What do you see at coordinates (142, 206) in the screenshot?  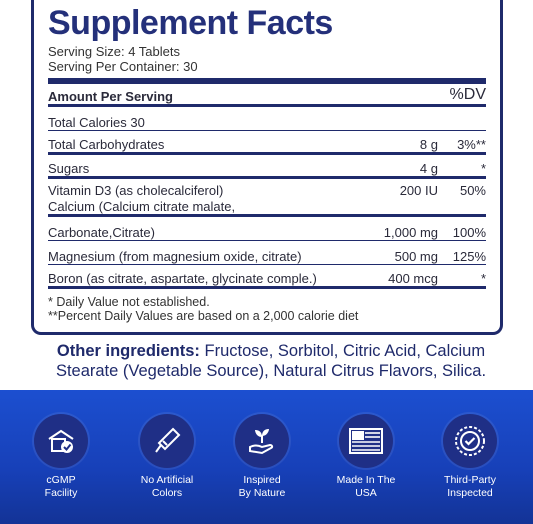 I see `nutrient-name: Calcium (Calcium citrate malate,` at bounding box center [142, 206].